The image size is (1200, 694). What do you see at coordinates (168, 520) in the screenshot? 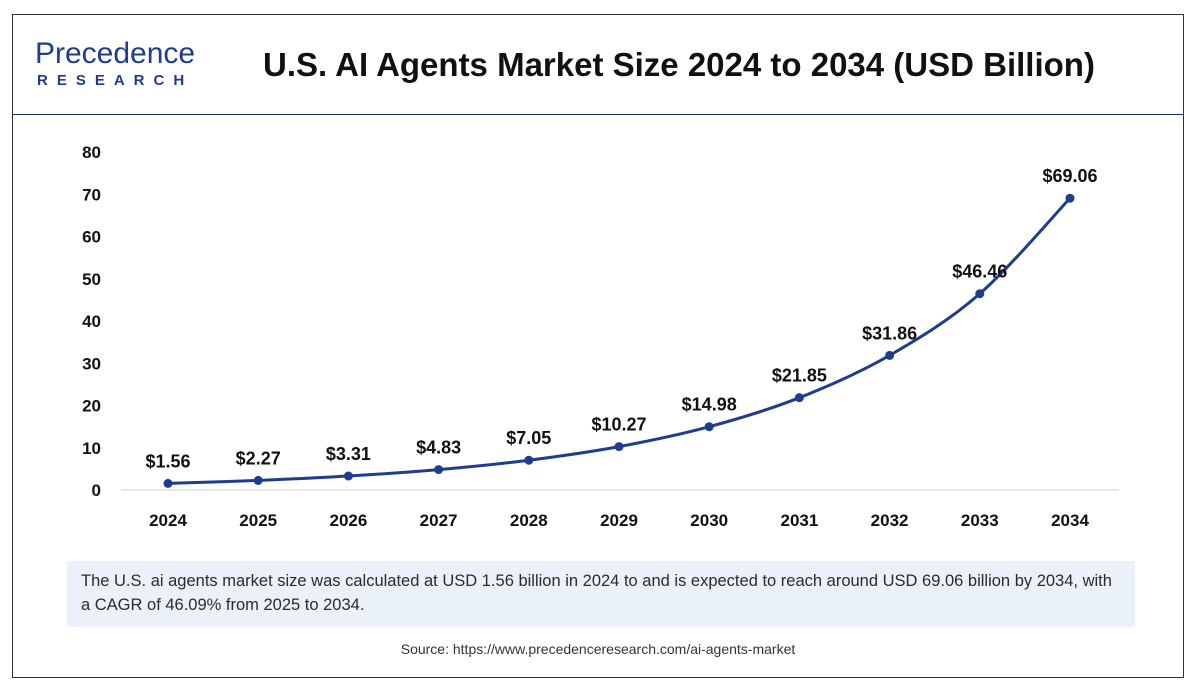
I see `x-tick-label: 2024` at bounding box center [168, 520].